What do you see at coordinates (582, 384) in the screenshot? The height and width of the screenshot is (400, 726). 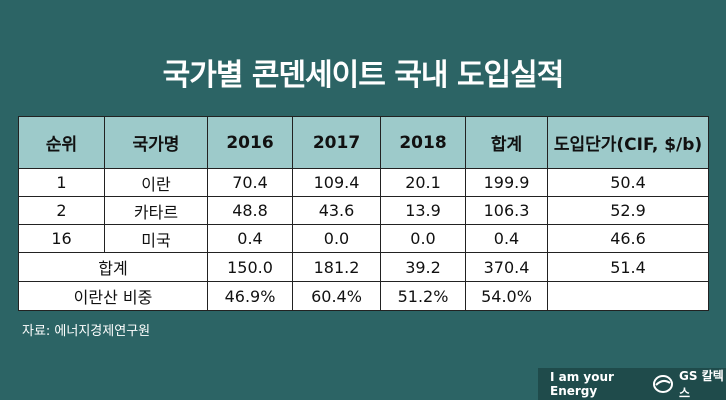 I see `brand-slogan: I am your Energy` at bounding box center [582, 384].